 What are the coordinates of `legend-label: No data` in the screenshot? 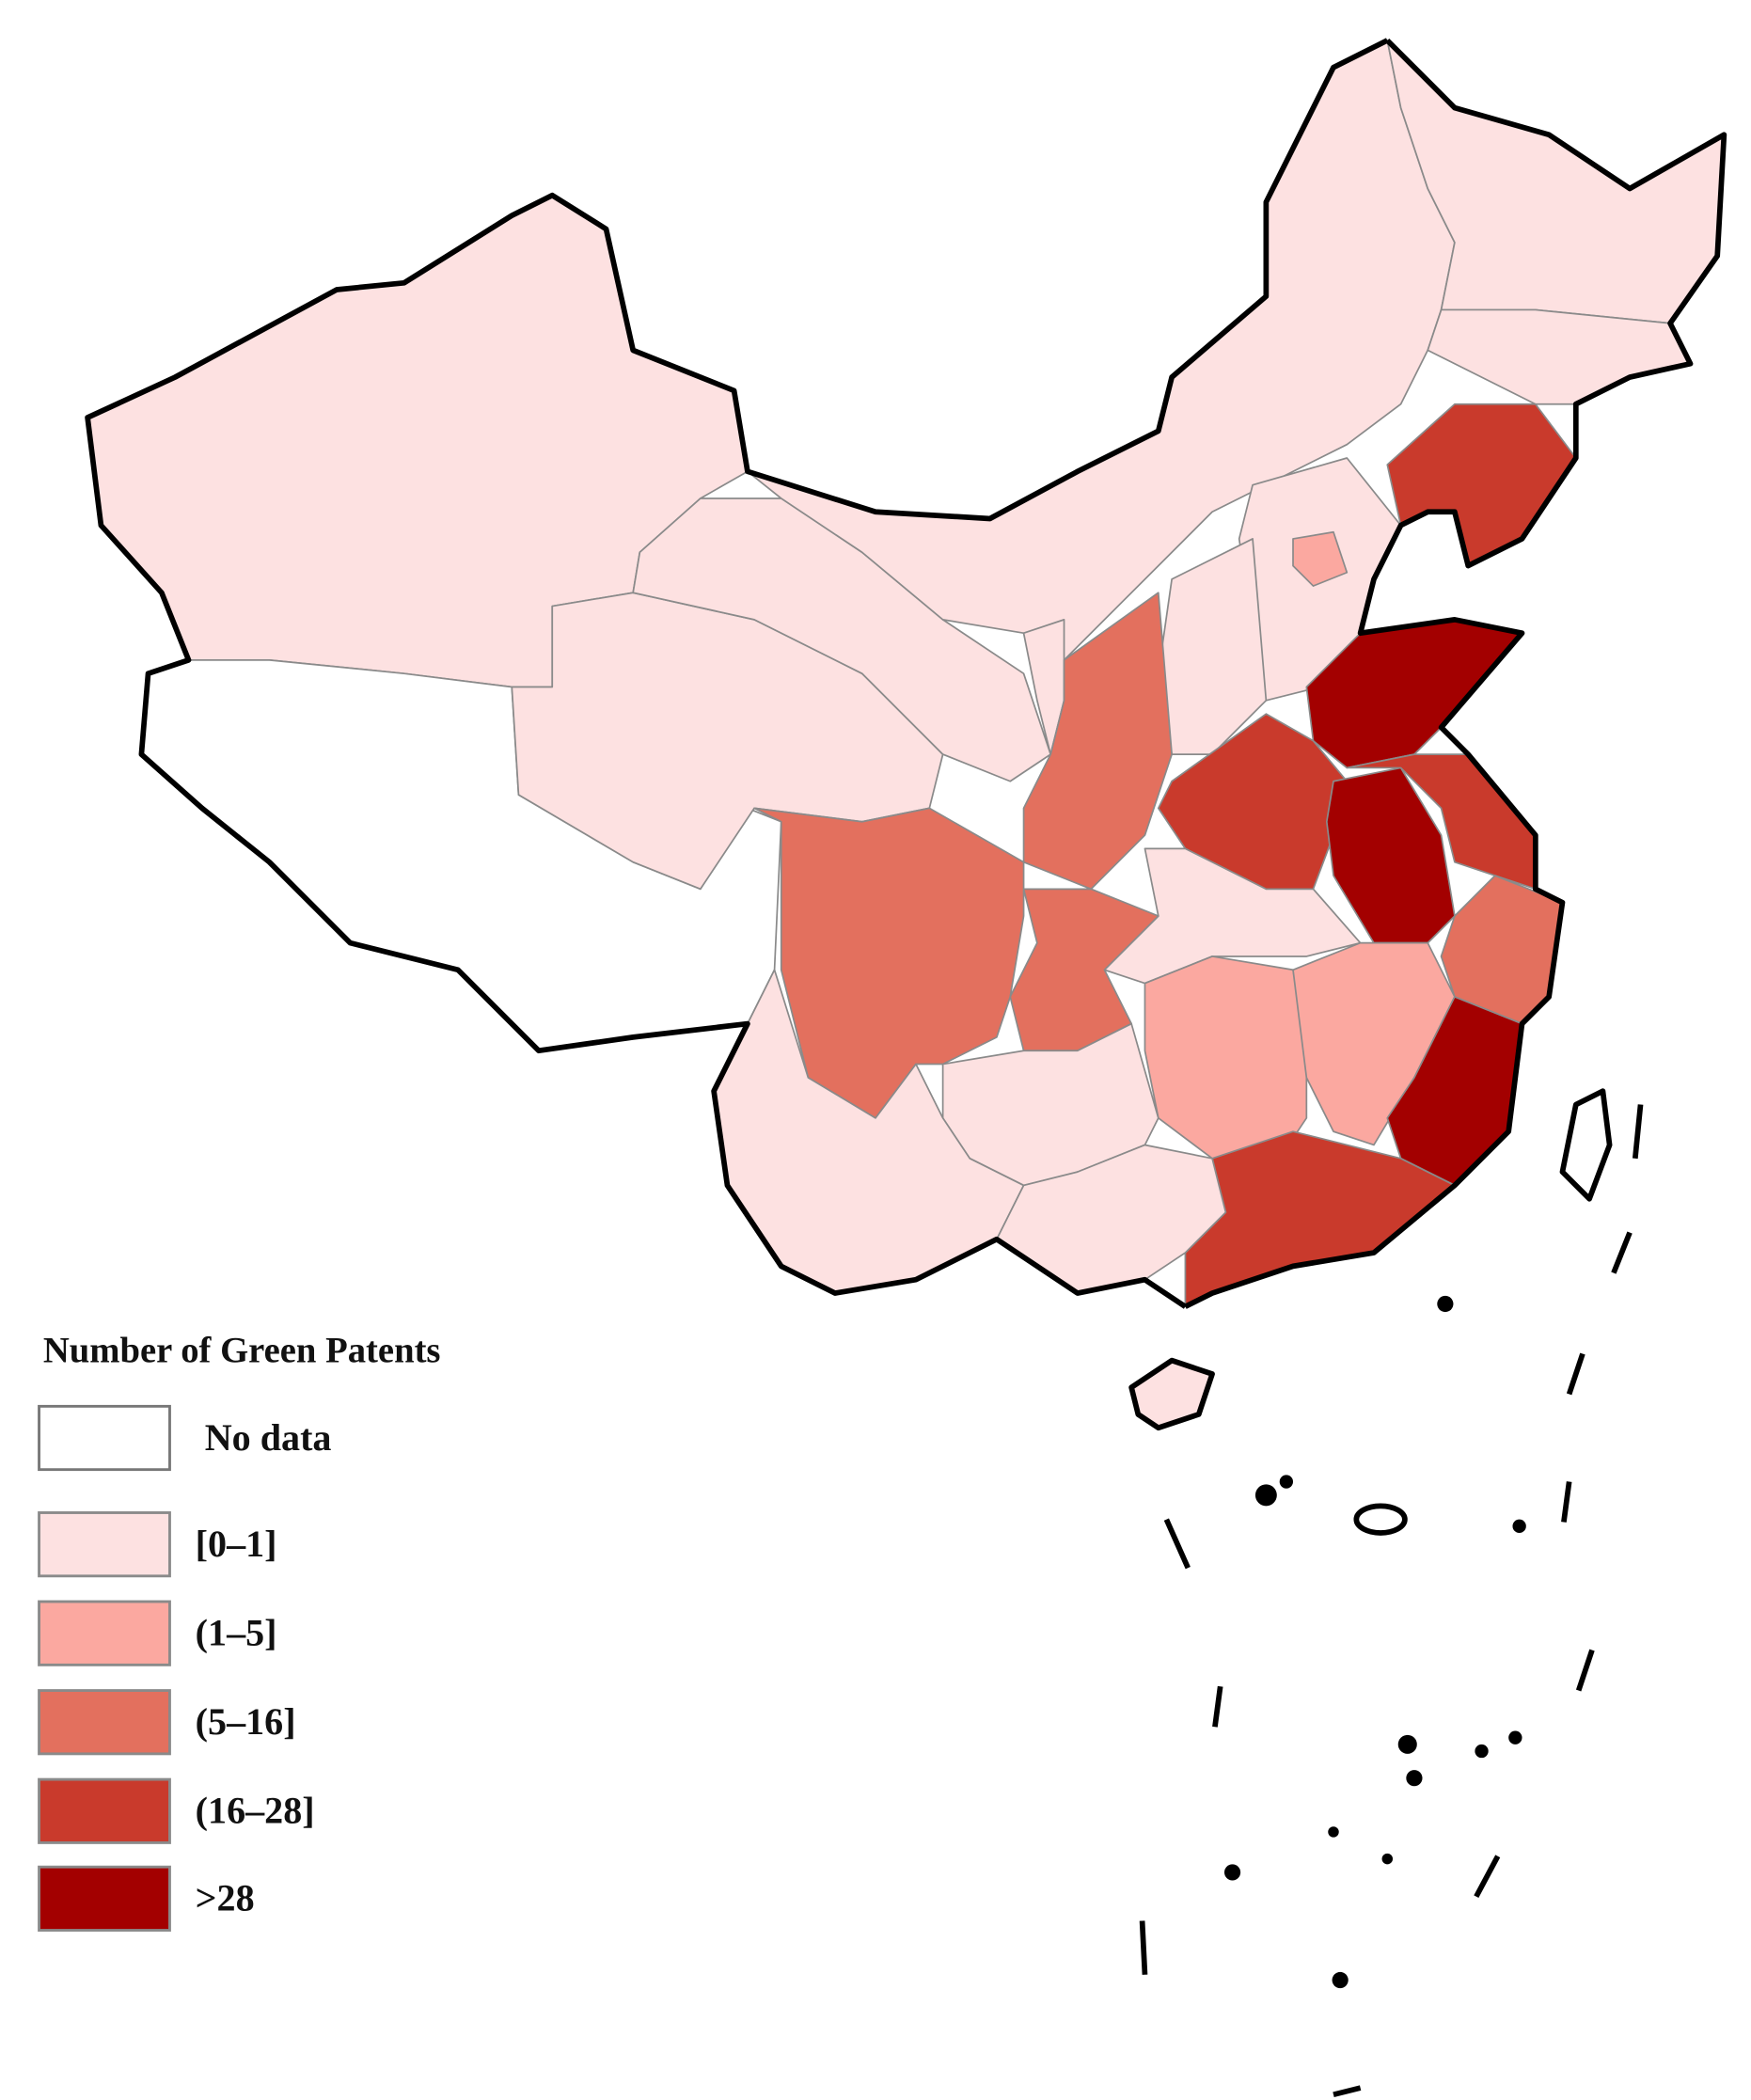 It's located at (269, 1437).